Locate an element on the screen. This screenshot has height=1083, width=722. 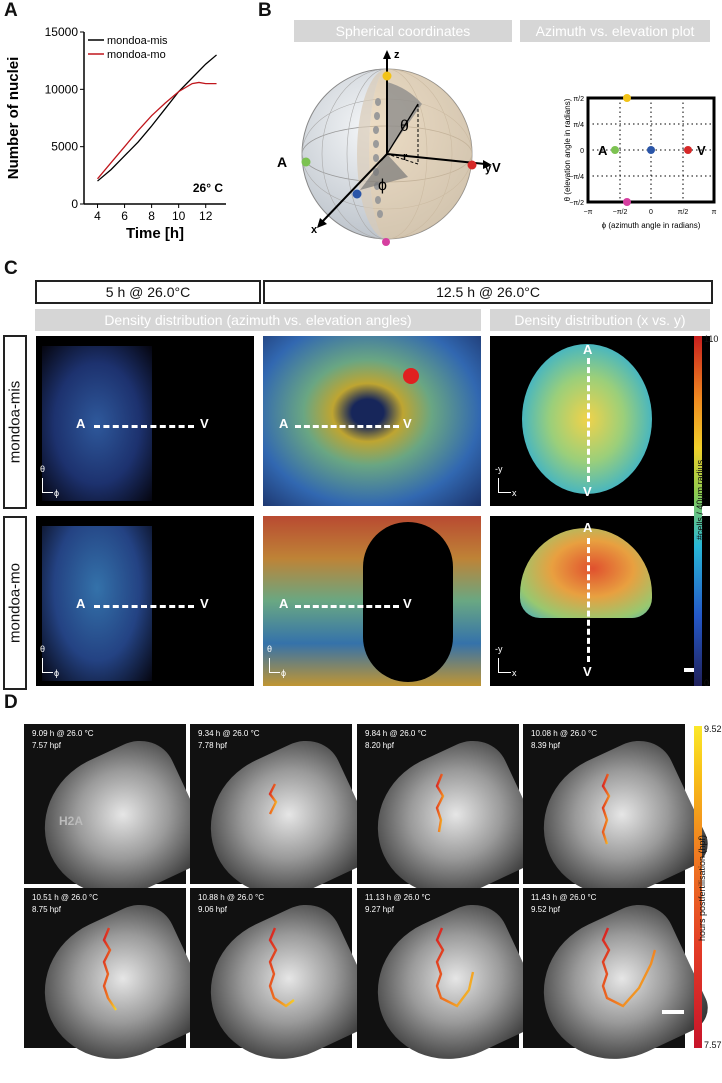
hpf-colorbar is located at coordinates (698, 887).